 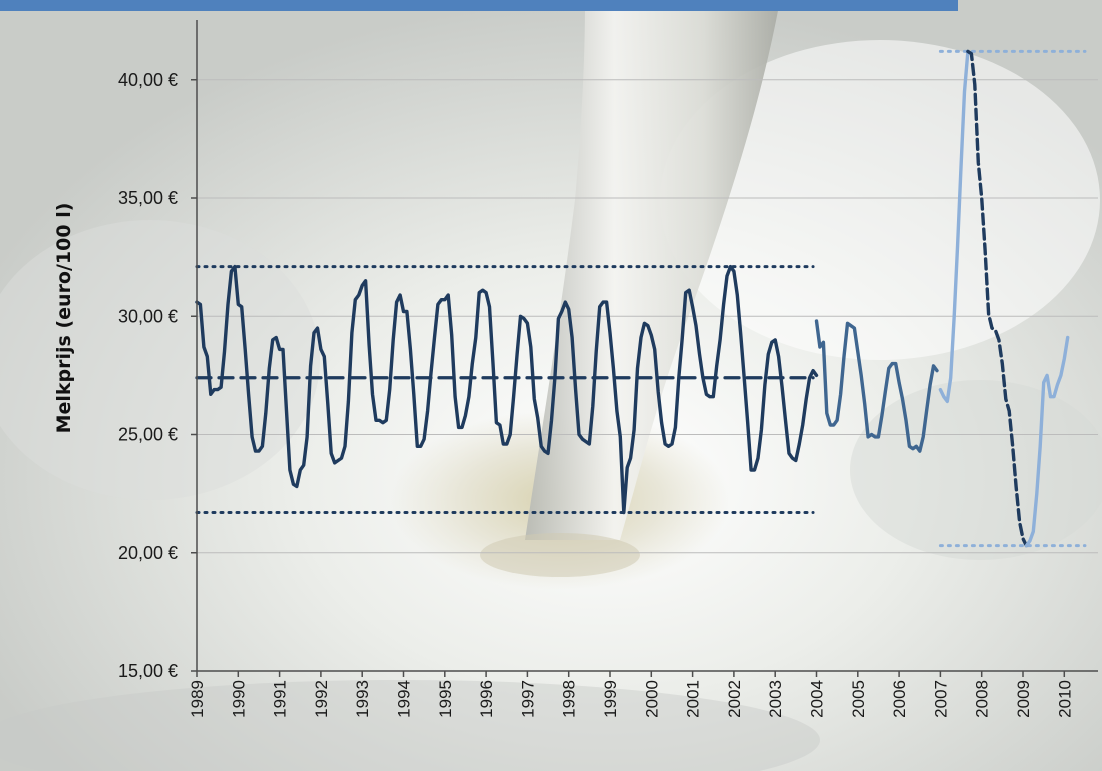 I want to click on x-tick-label: 1993, so click(x=362, y=699).